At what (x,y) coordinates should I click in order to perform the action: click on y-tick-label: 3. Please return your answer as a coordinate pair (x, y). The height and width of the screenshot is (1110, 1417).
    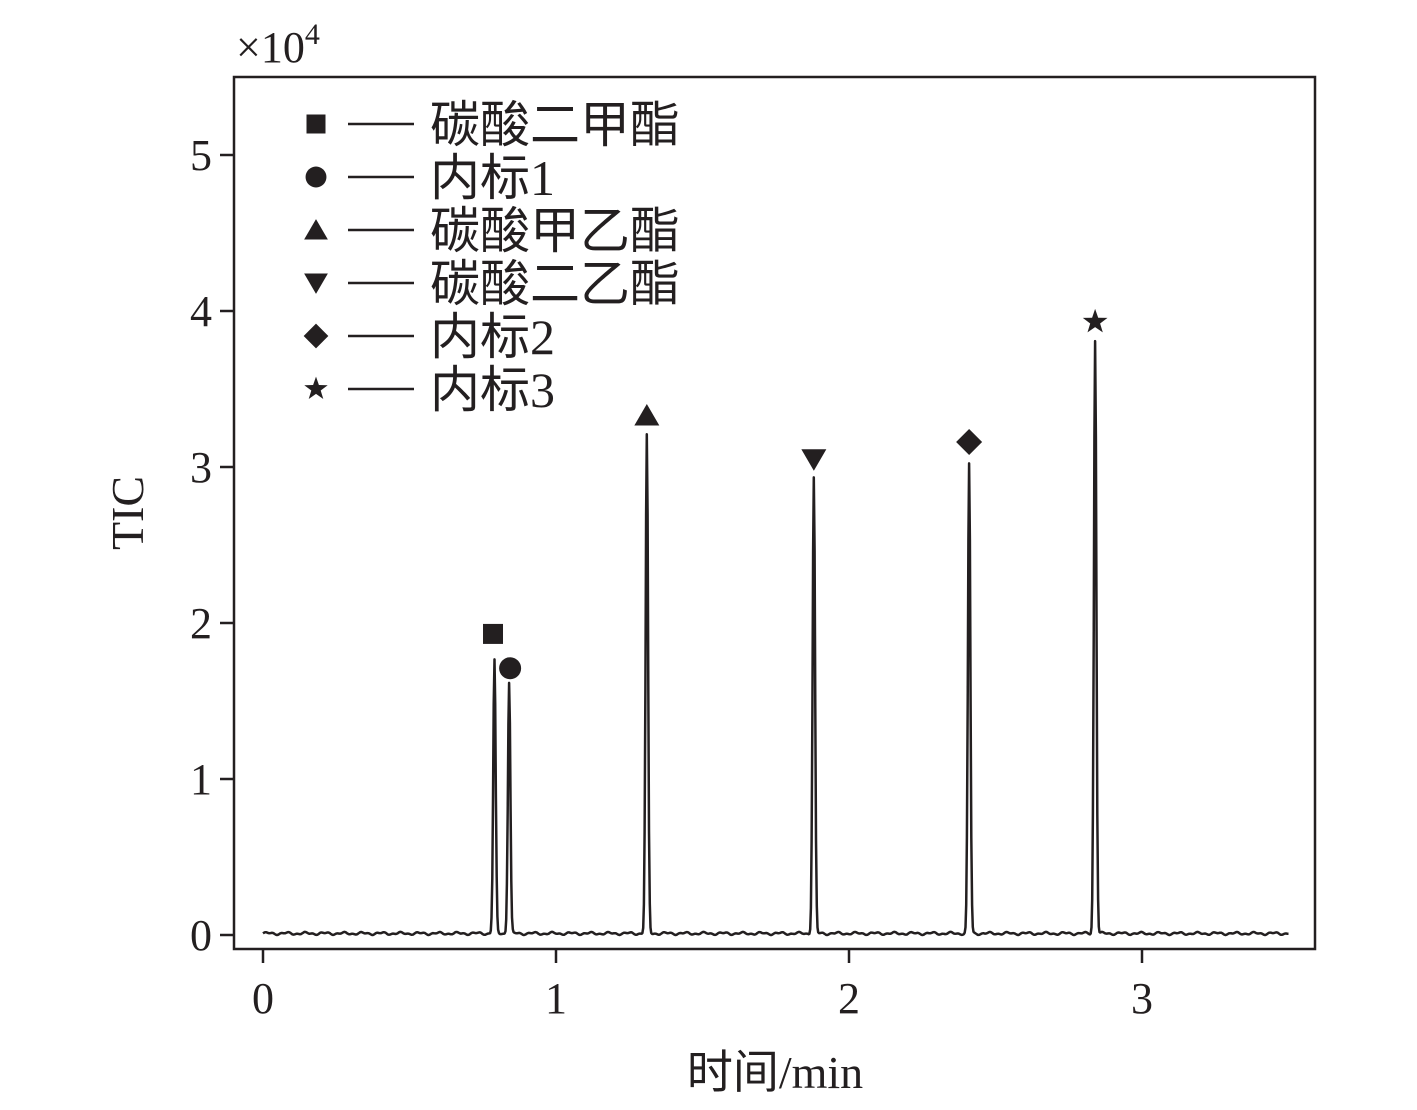
    Looking at the image, I should click on (201, 467).